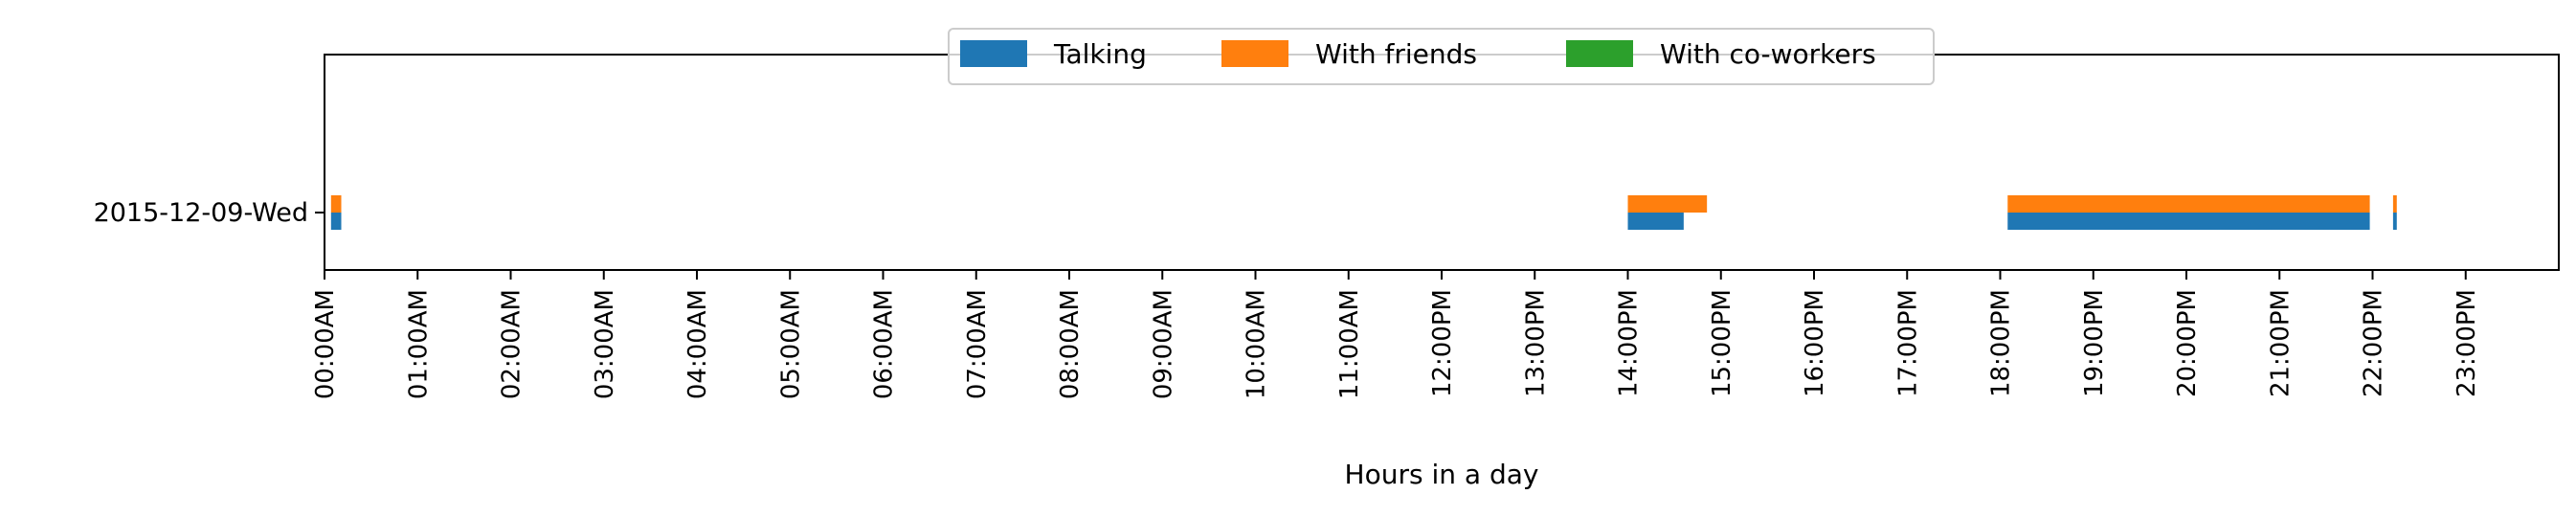  Describe the element at coordinates (2002, 343) in the screenshot. I see `x-tick-label-18: 18:00PM` at that location.